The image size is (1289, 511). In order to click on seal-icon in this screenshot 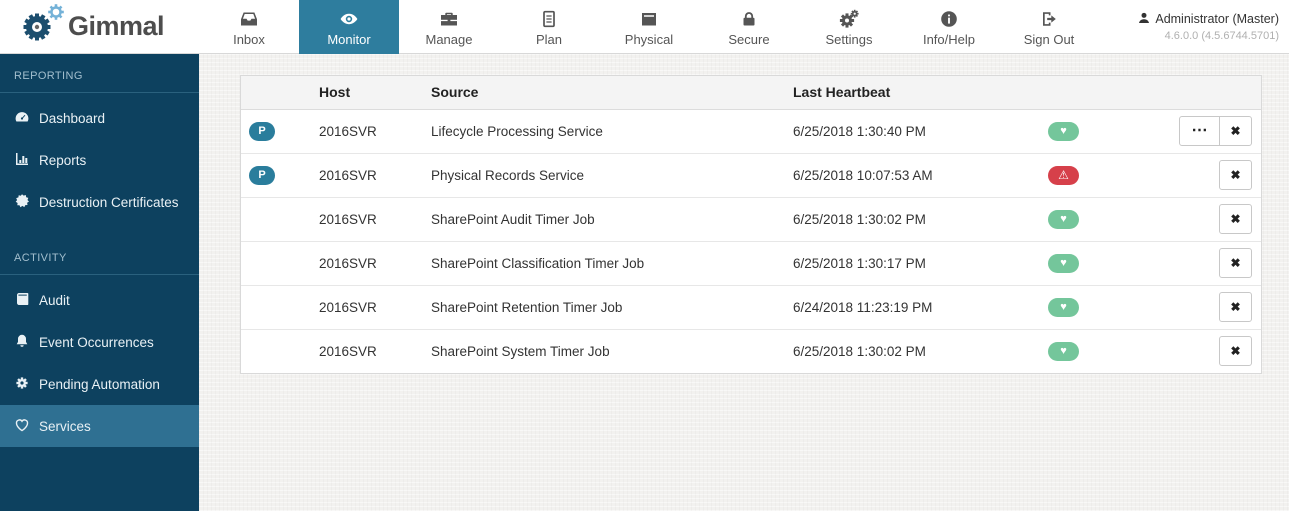, I will do `click(22, 202)`.